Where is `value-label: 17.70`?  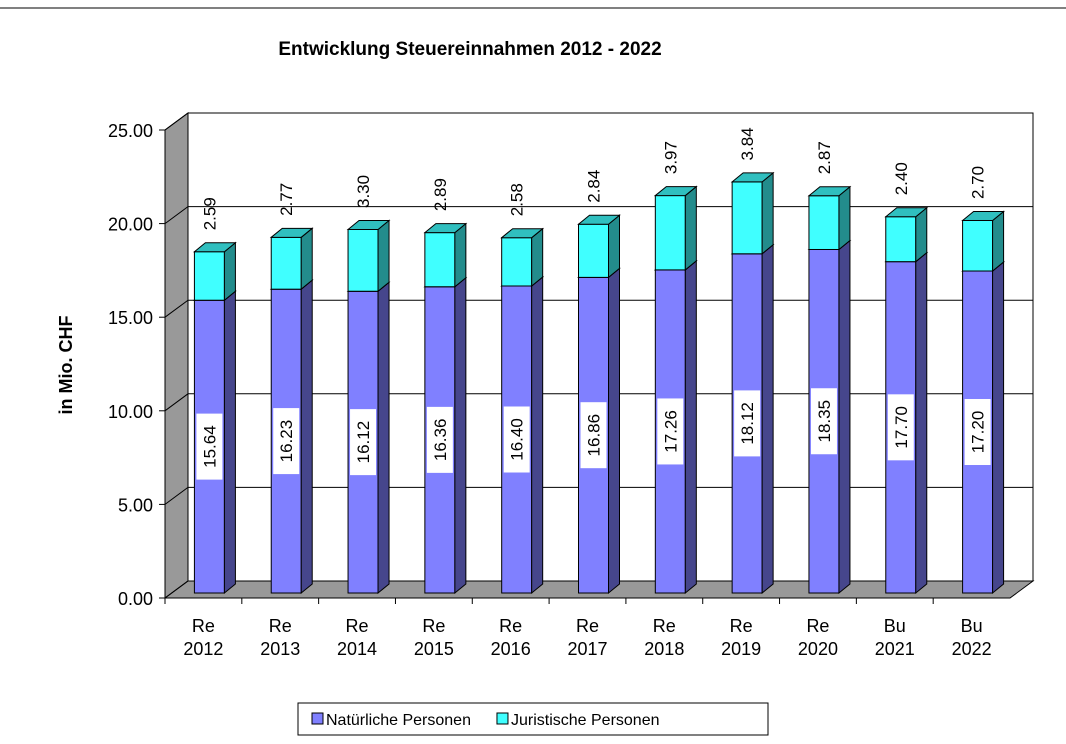
value-label: 17.70 is located at coordinates (901, 427).